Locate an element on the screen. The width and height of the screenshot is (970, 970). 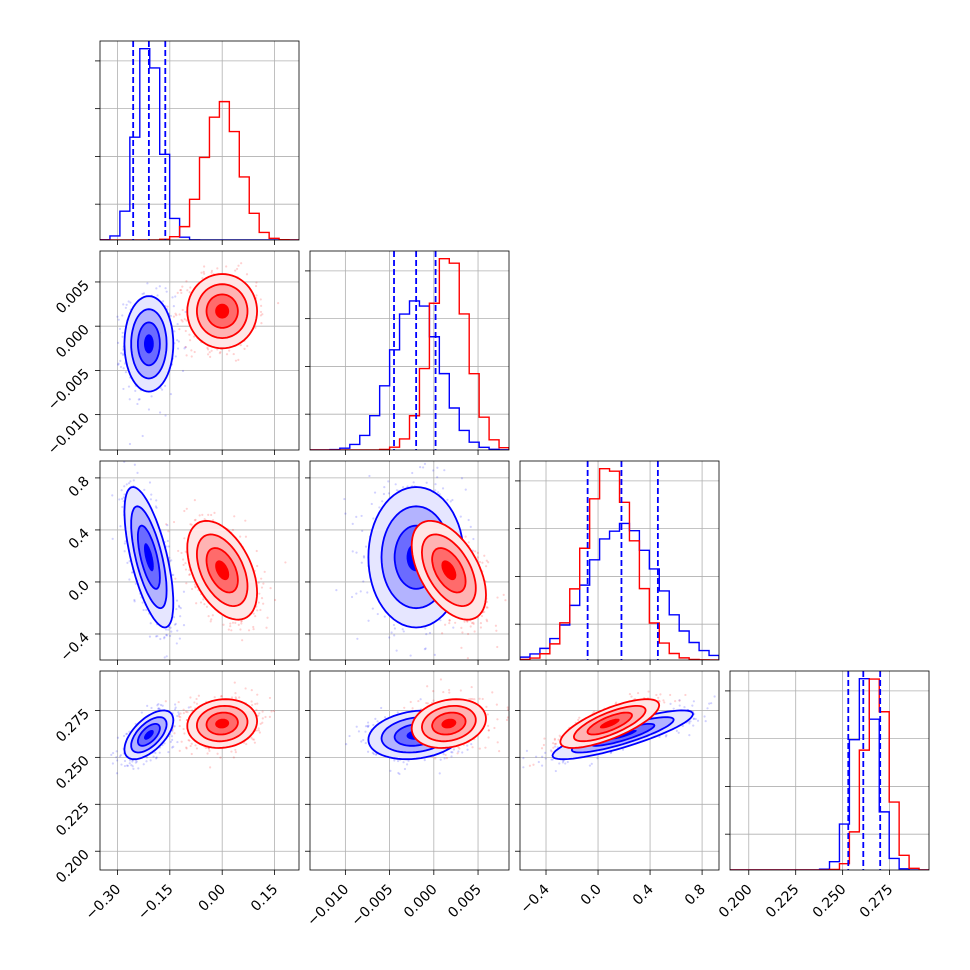
histogram-blue is located at coordinates (829, 773).